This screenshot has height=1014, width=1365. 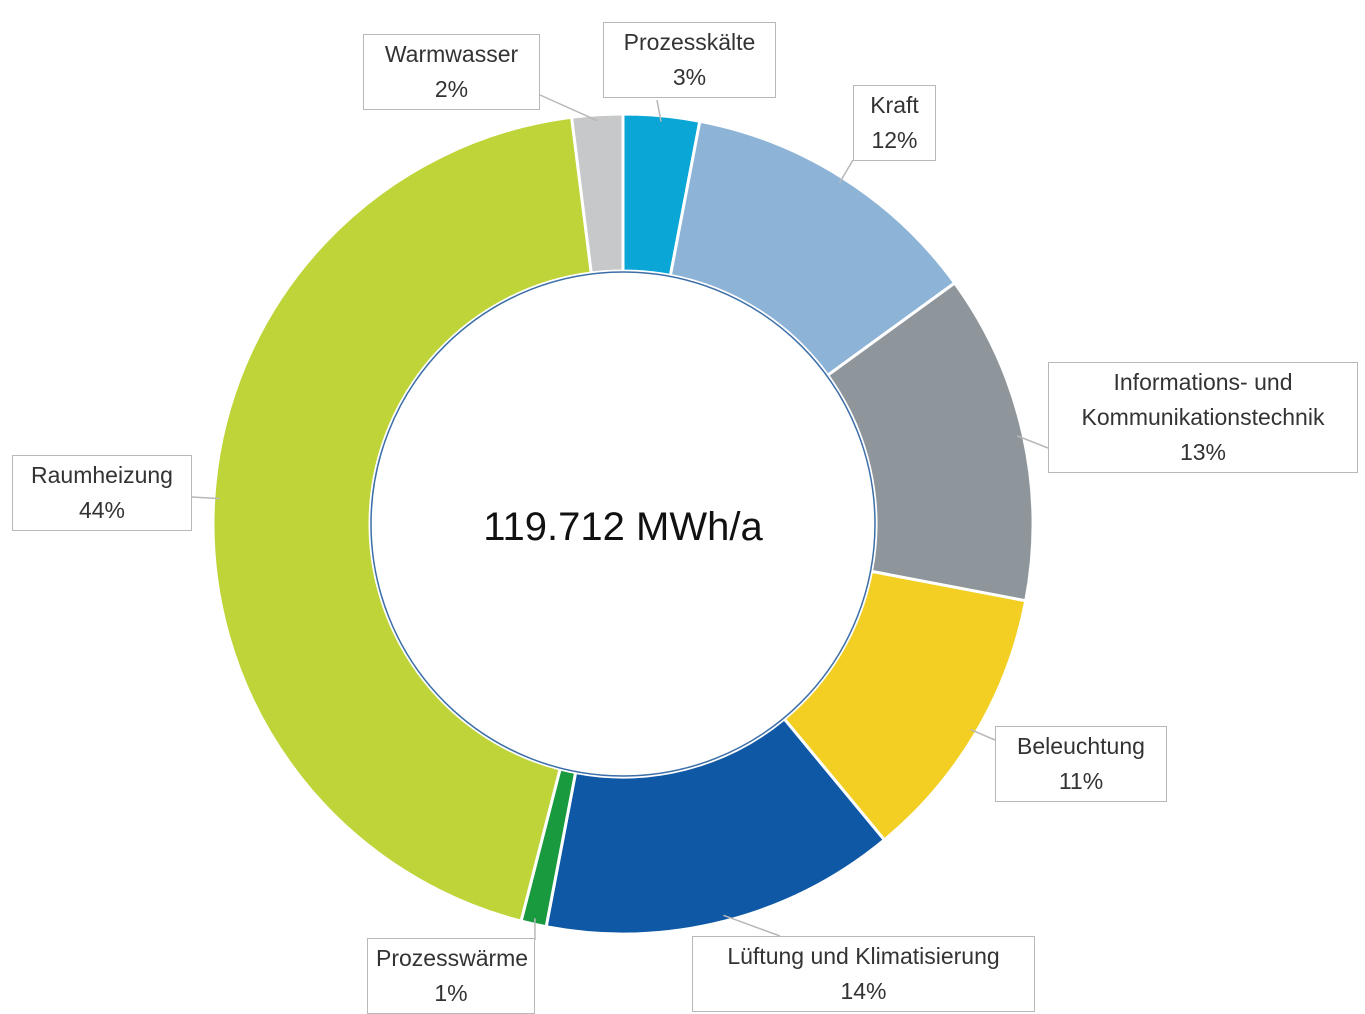 I want to click on value-label: 3%, so click(x=689, y=77).